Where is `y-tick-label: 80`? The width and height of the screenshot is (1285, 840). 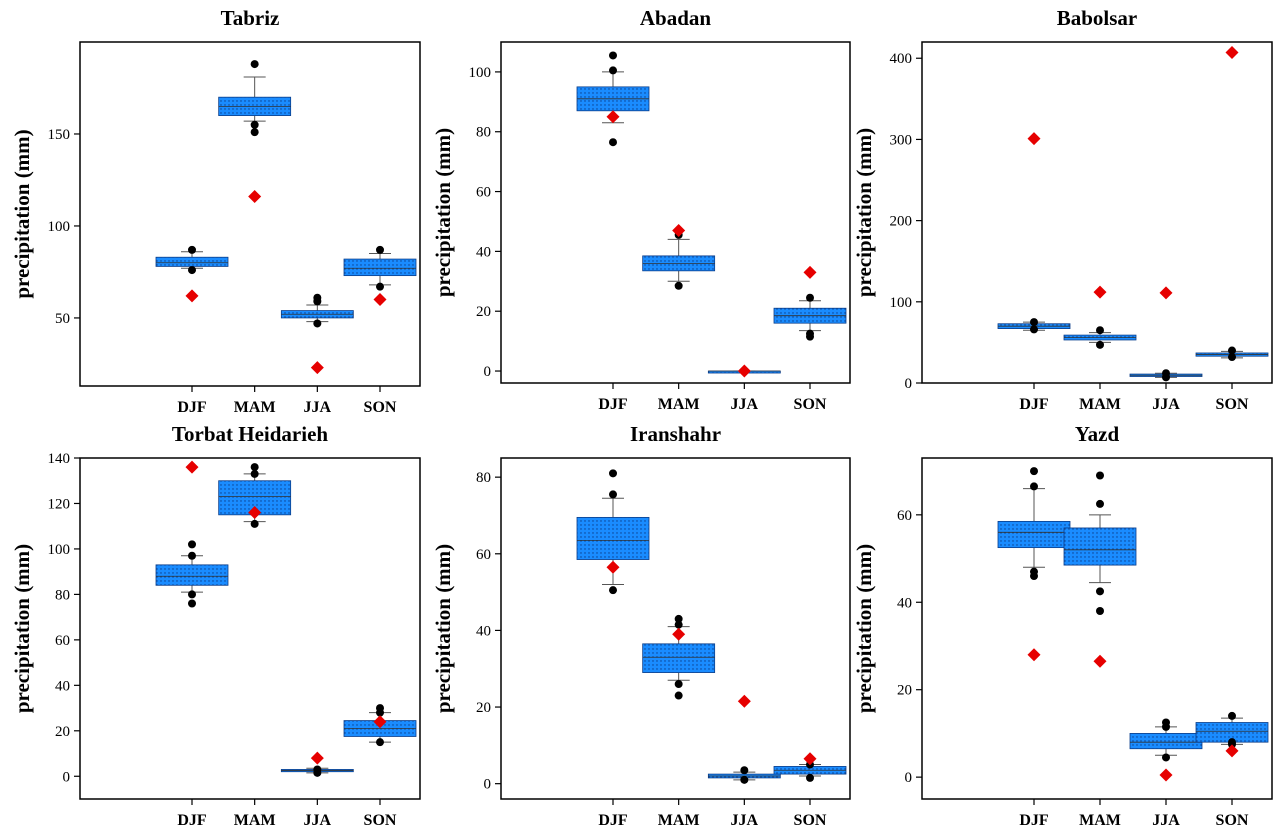 y-tick-label: 80 is located at coordinates (483, 133).